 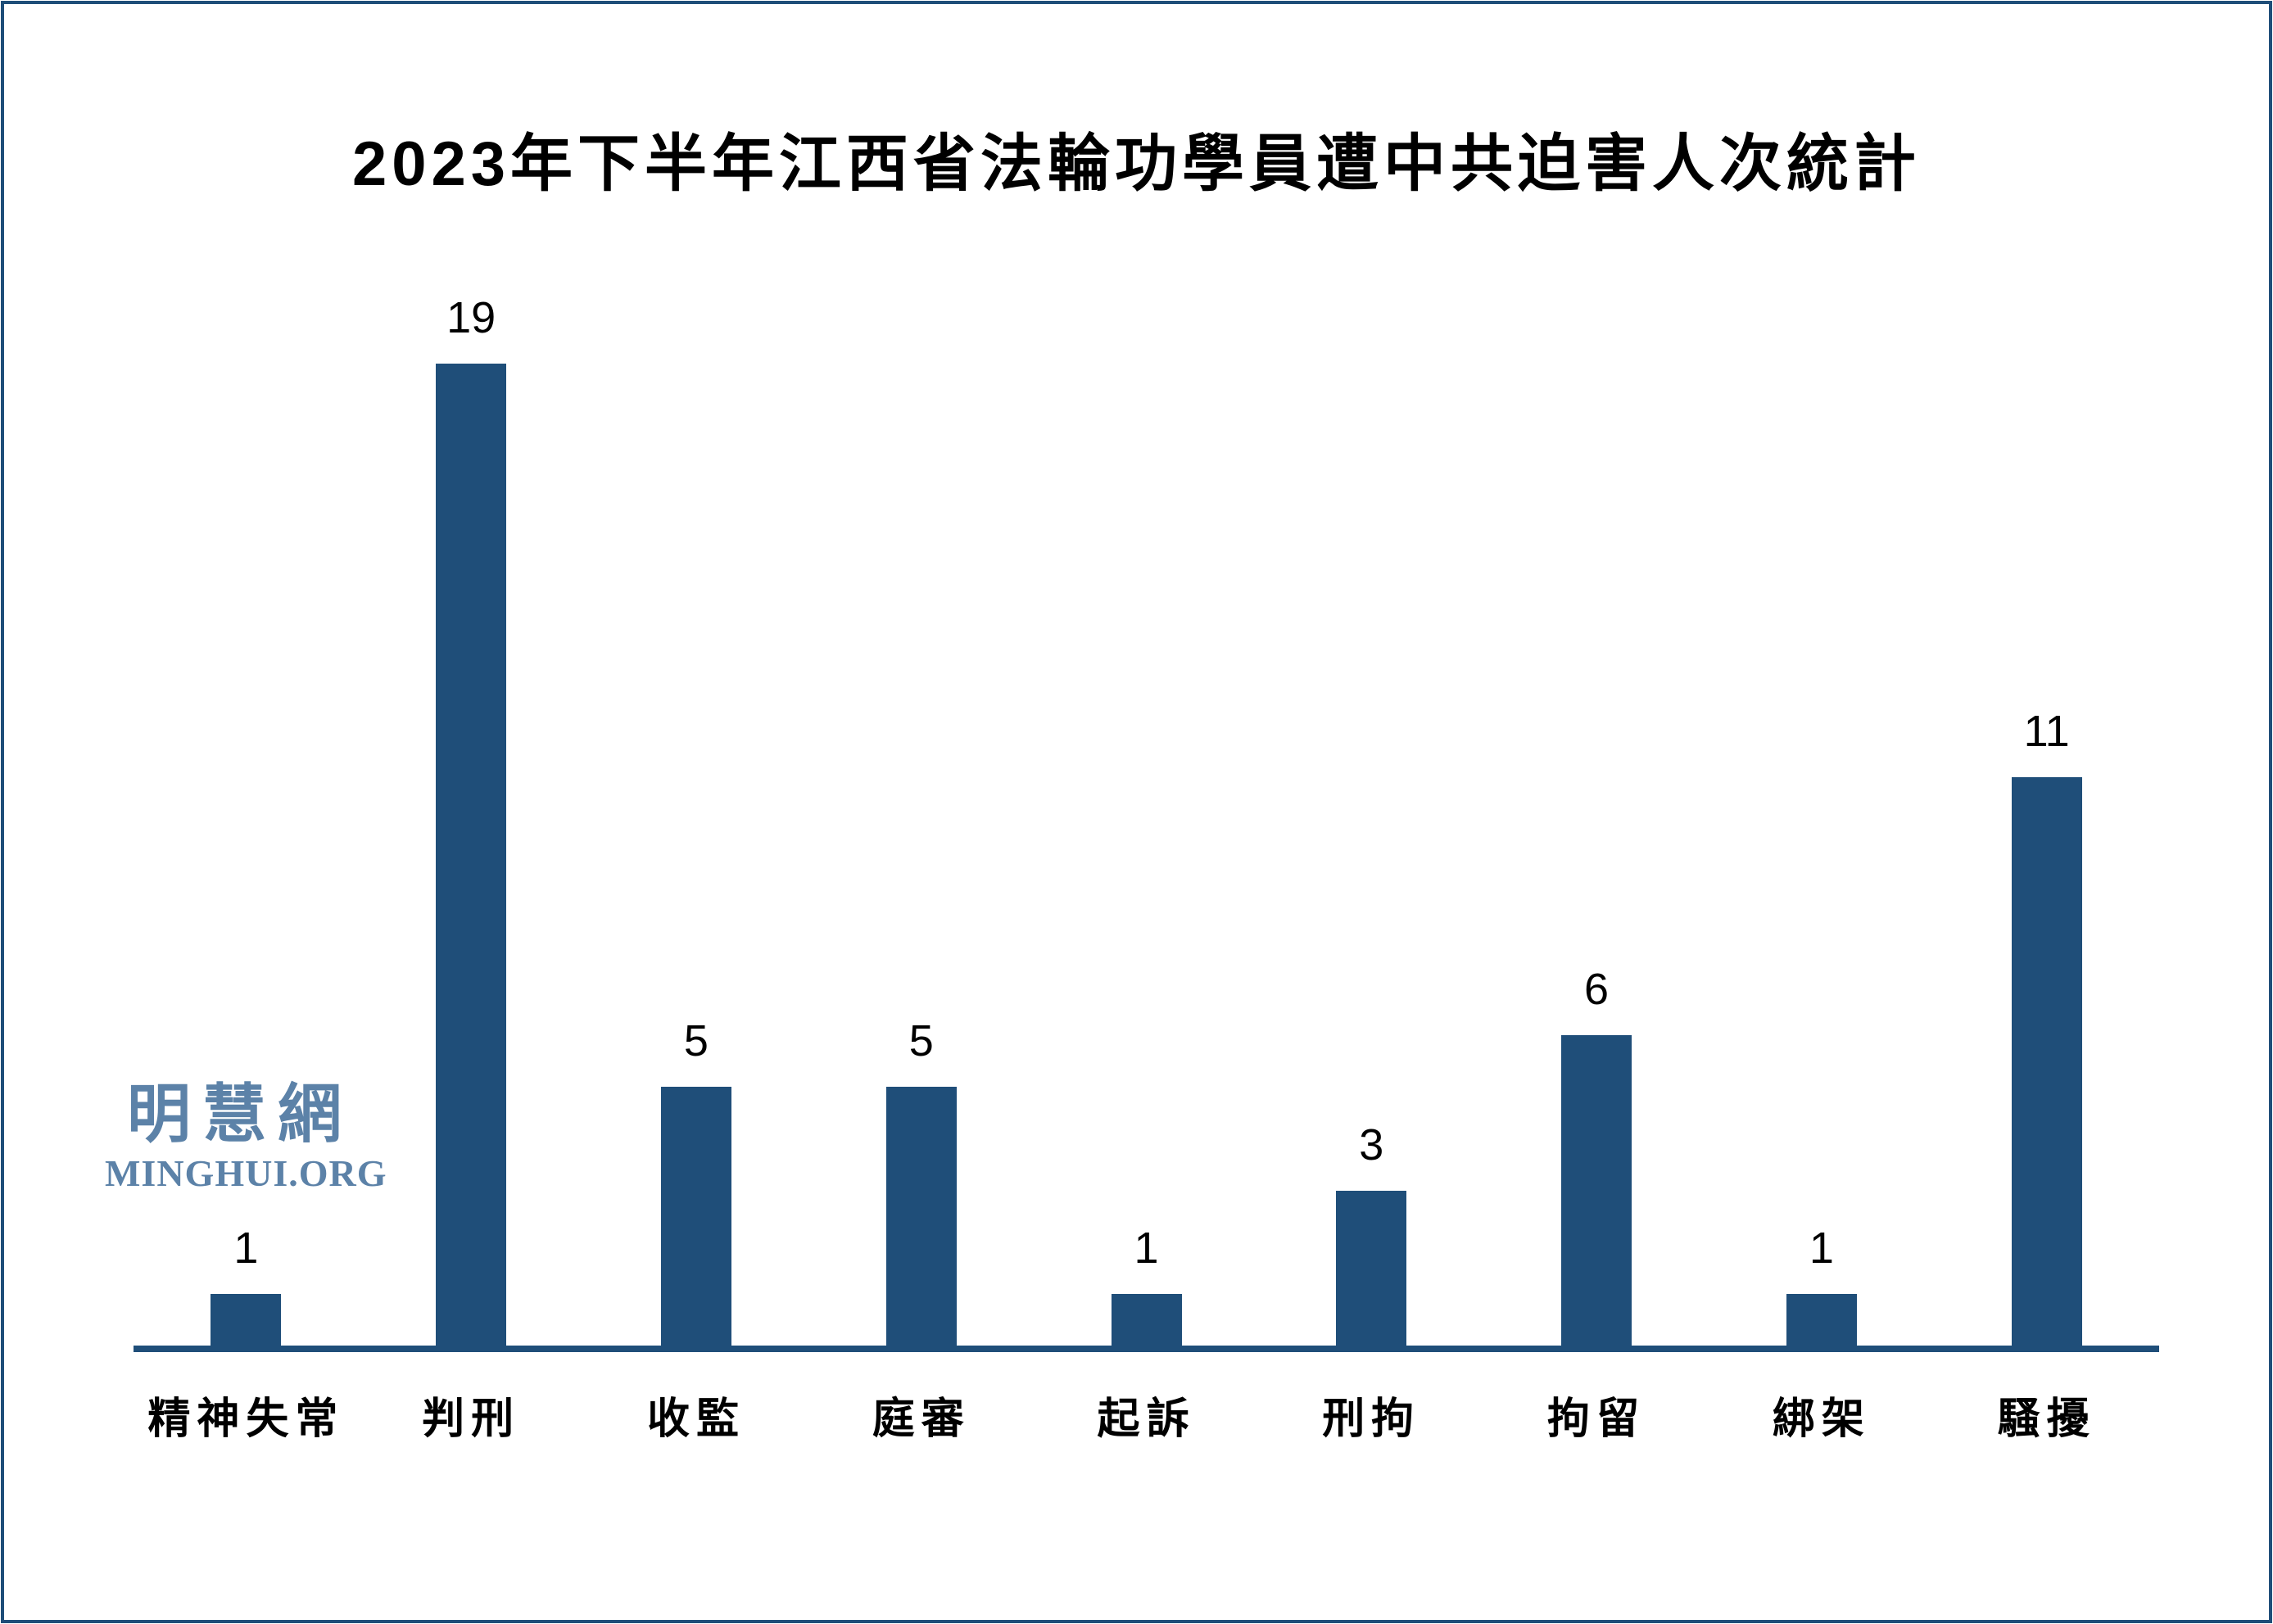 What do you see at coordinates (246, 1172) in the screenshot?
I see `minghui-logo-url-text: MINGHUI.ORG` at bounding box center [246, 1172].